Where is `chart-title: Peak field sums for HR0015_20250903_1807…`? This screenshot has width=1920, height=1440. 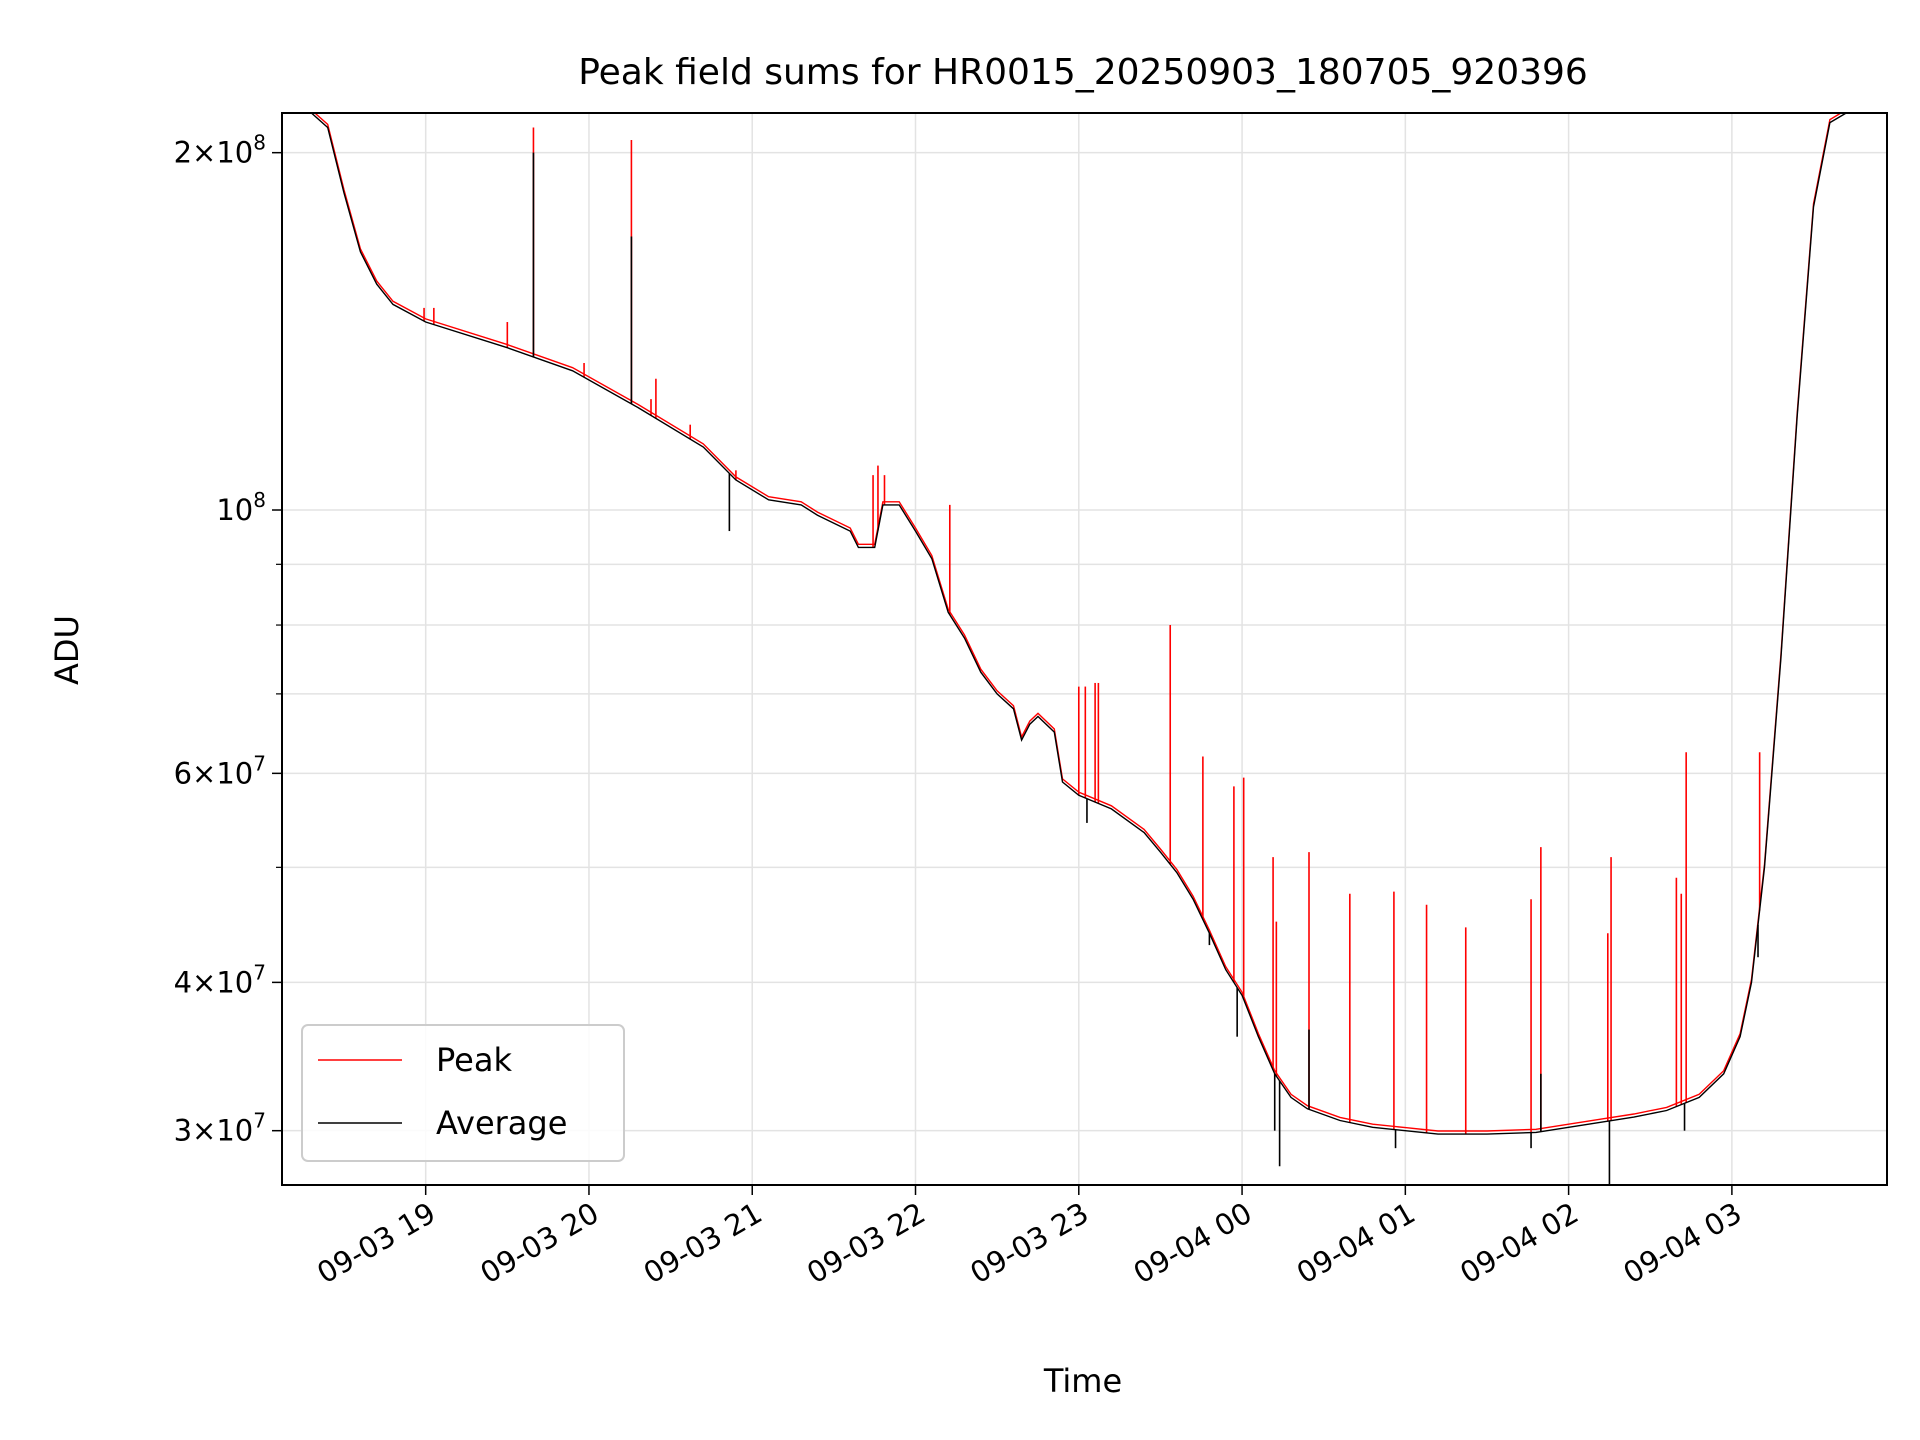 chart-title: Peak field sums for HR0015_20250903_1807… is located at coordinates (1083, 72).